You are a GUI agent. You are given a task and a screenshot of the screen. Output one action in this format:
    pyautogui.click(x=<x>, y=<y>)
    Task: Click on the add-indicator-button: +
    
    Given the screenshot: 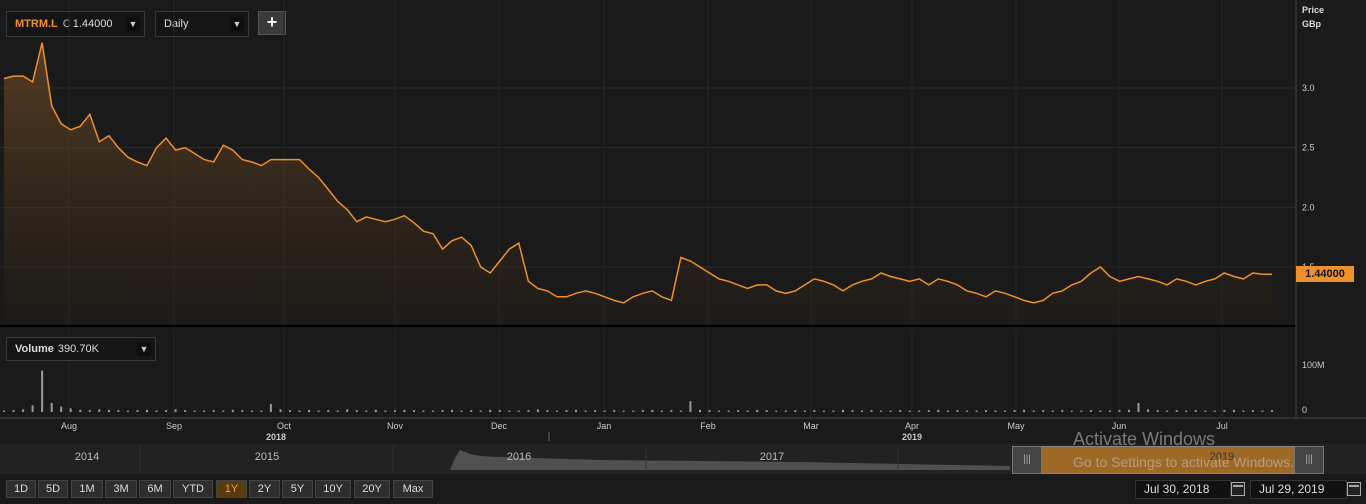 What is the action you would take?
    pyautogui.click(x=272, y=23)
    